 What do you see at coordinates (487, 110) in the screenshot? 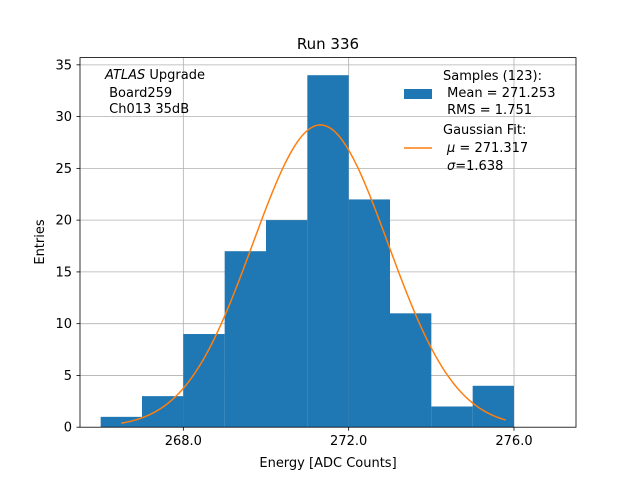
I see `legend-samples-line-3: RMS = 1.751` at bounding box center [487, 110].